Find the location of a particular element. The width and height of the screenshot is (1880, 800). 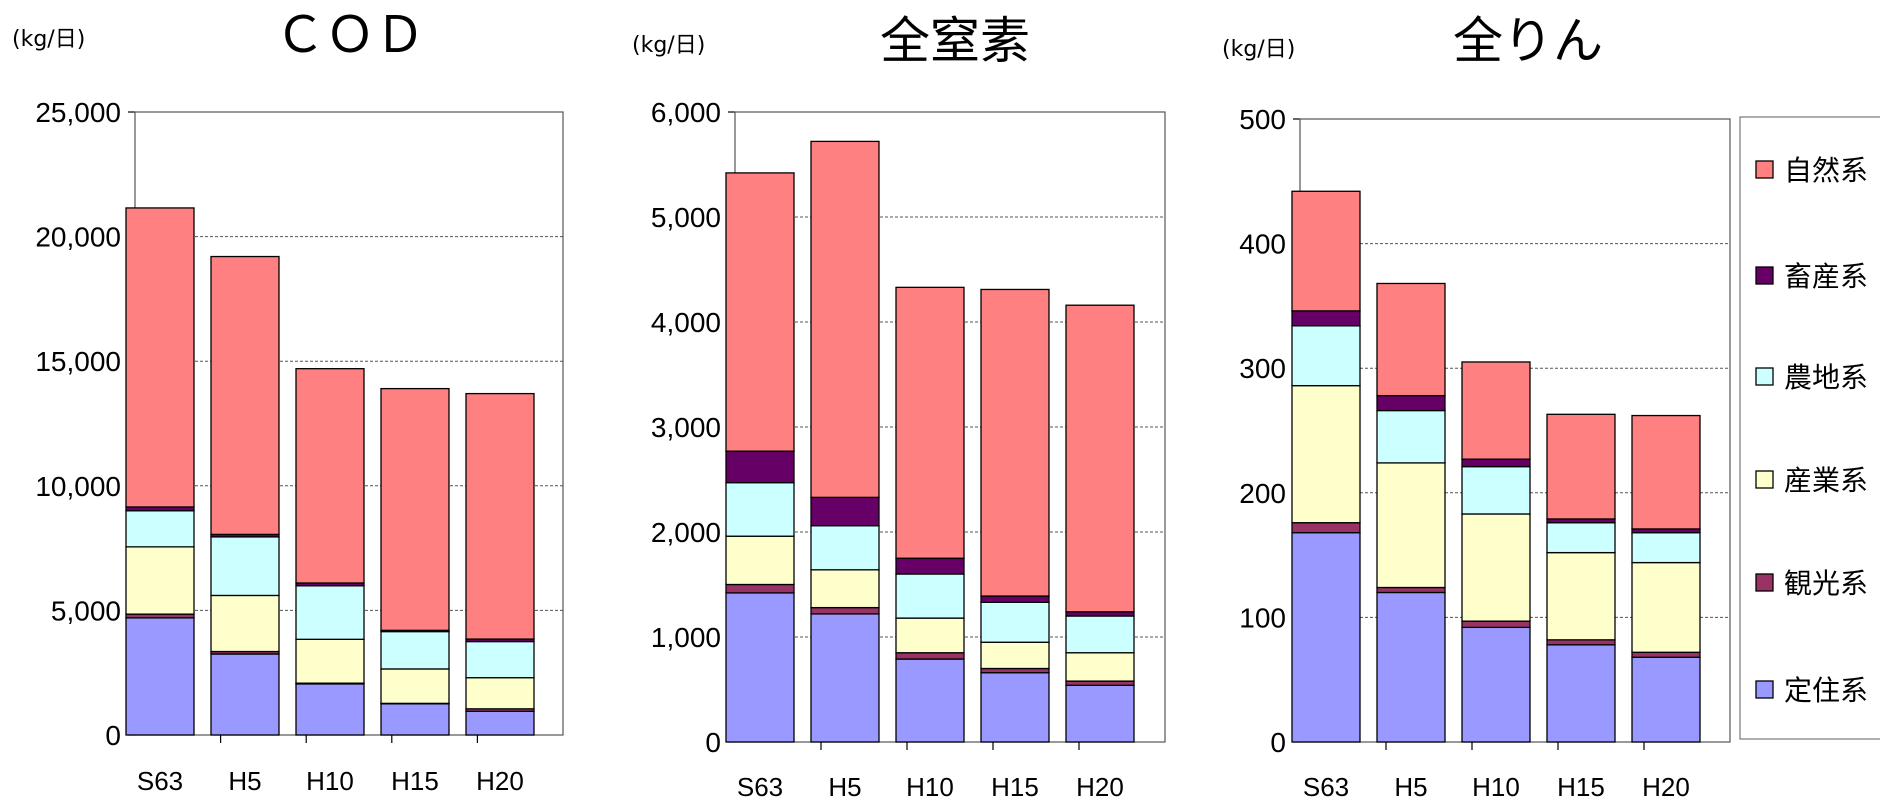

y-tick-label: 300 is located at coordinates (1262, 368).